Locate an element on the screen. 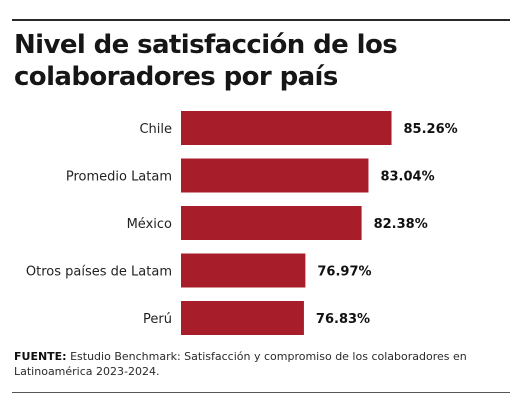 Image resolution: width=525 pixels, height=407 pixels. value-label: 82.38% is located at coordinates (401, 224).